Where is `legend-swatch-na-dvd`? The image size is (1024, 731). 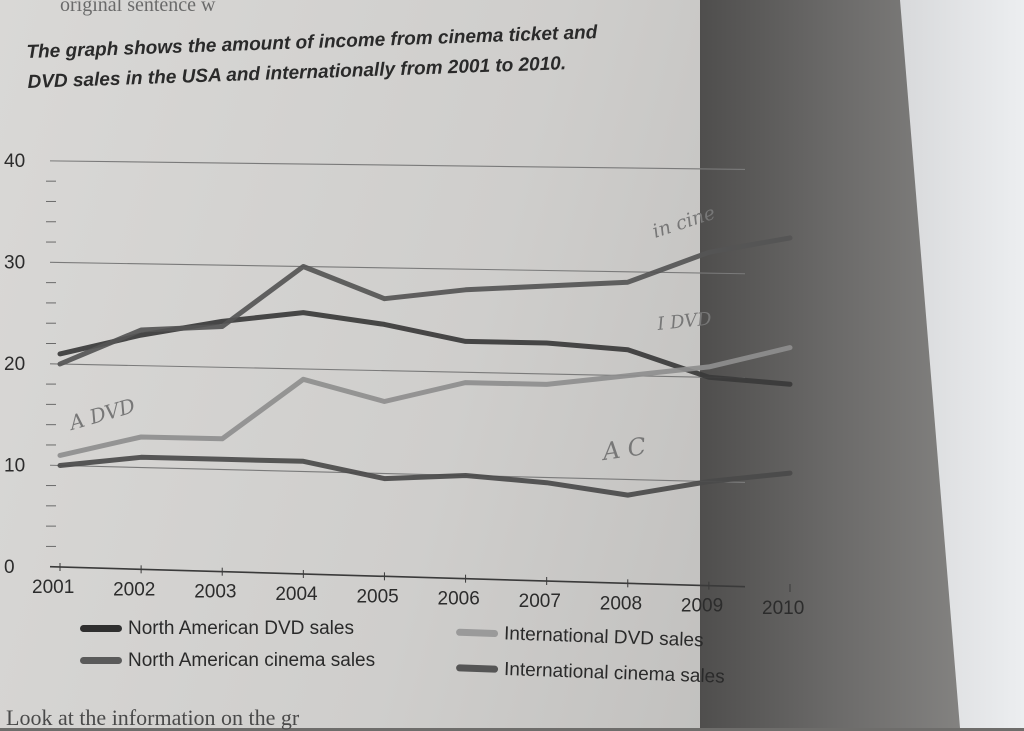
legend-swatch-na-dvd is located at coordinates (101, 629).